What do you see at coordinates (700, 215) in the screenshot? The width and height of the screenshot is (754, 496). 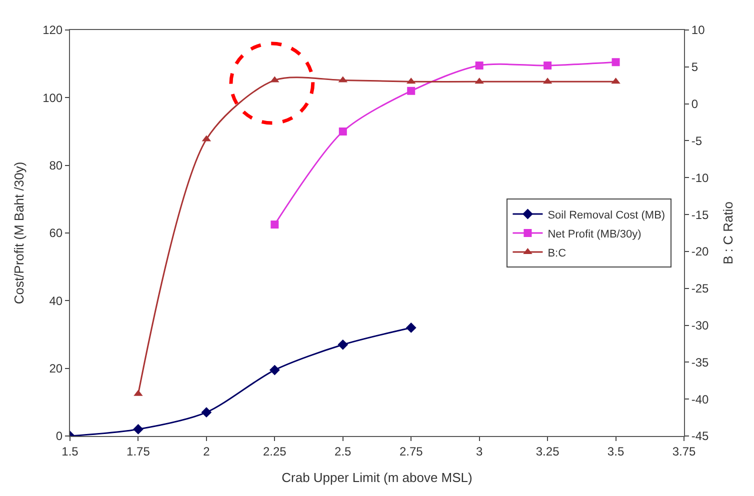 I see `y2-tick-label: -15` at bounding box center [700, 215].